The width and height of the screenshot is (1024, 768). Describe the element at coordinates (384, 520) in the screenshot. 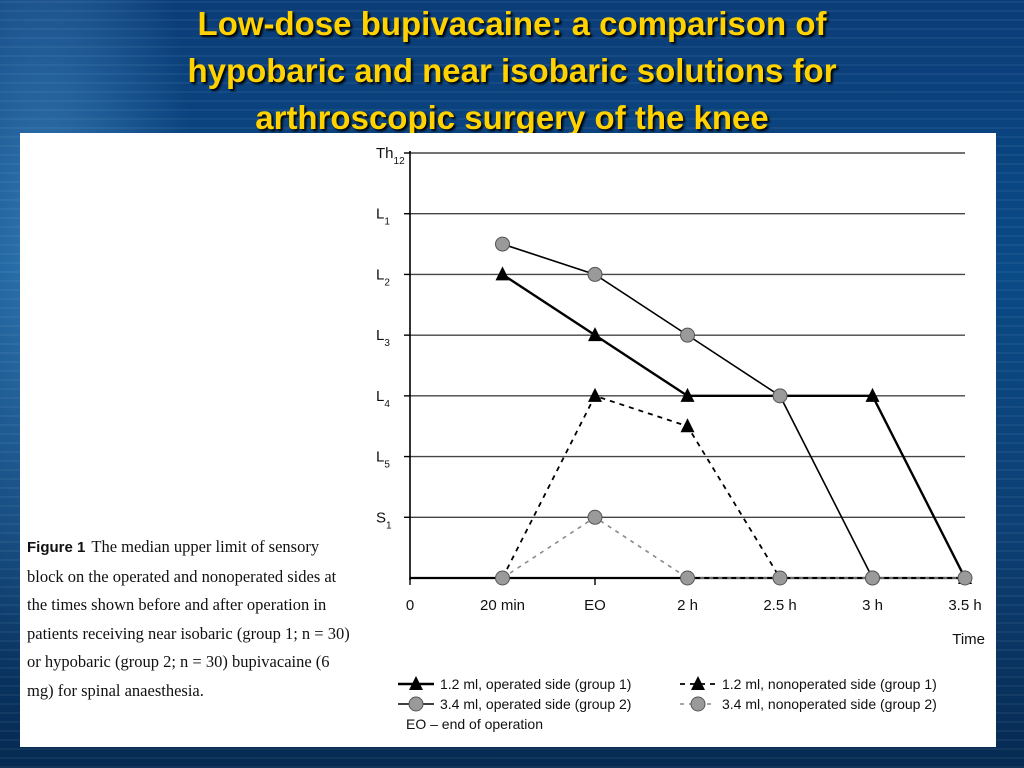

I see `y-tick-label: S1` at that location.